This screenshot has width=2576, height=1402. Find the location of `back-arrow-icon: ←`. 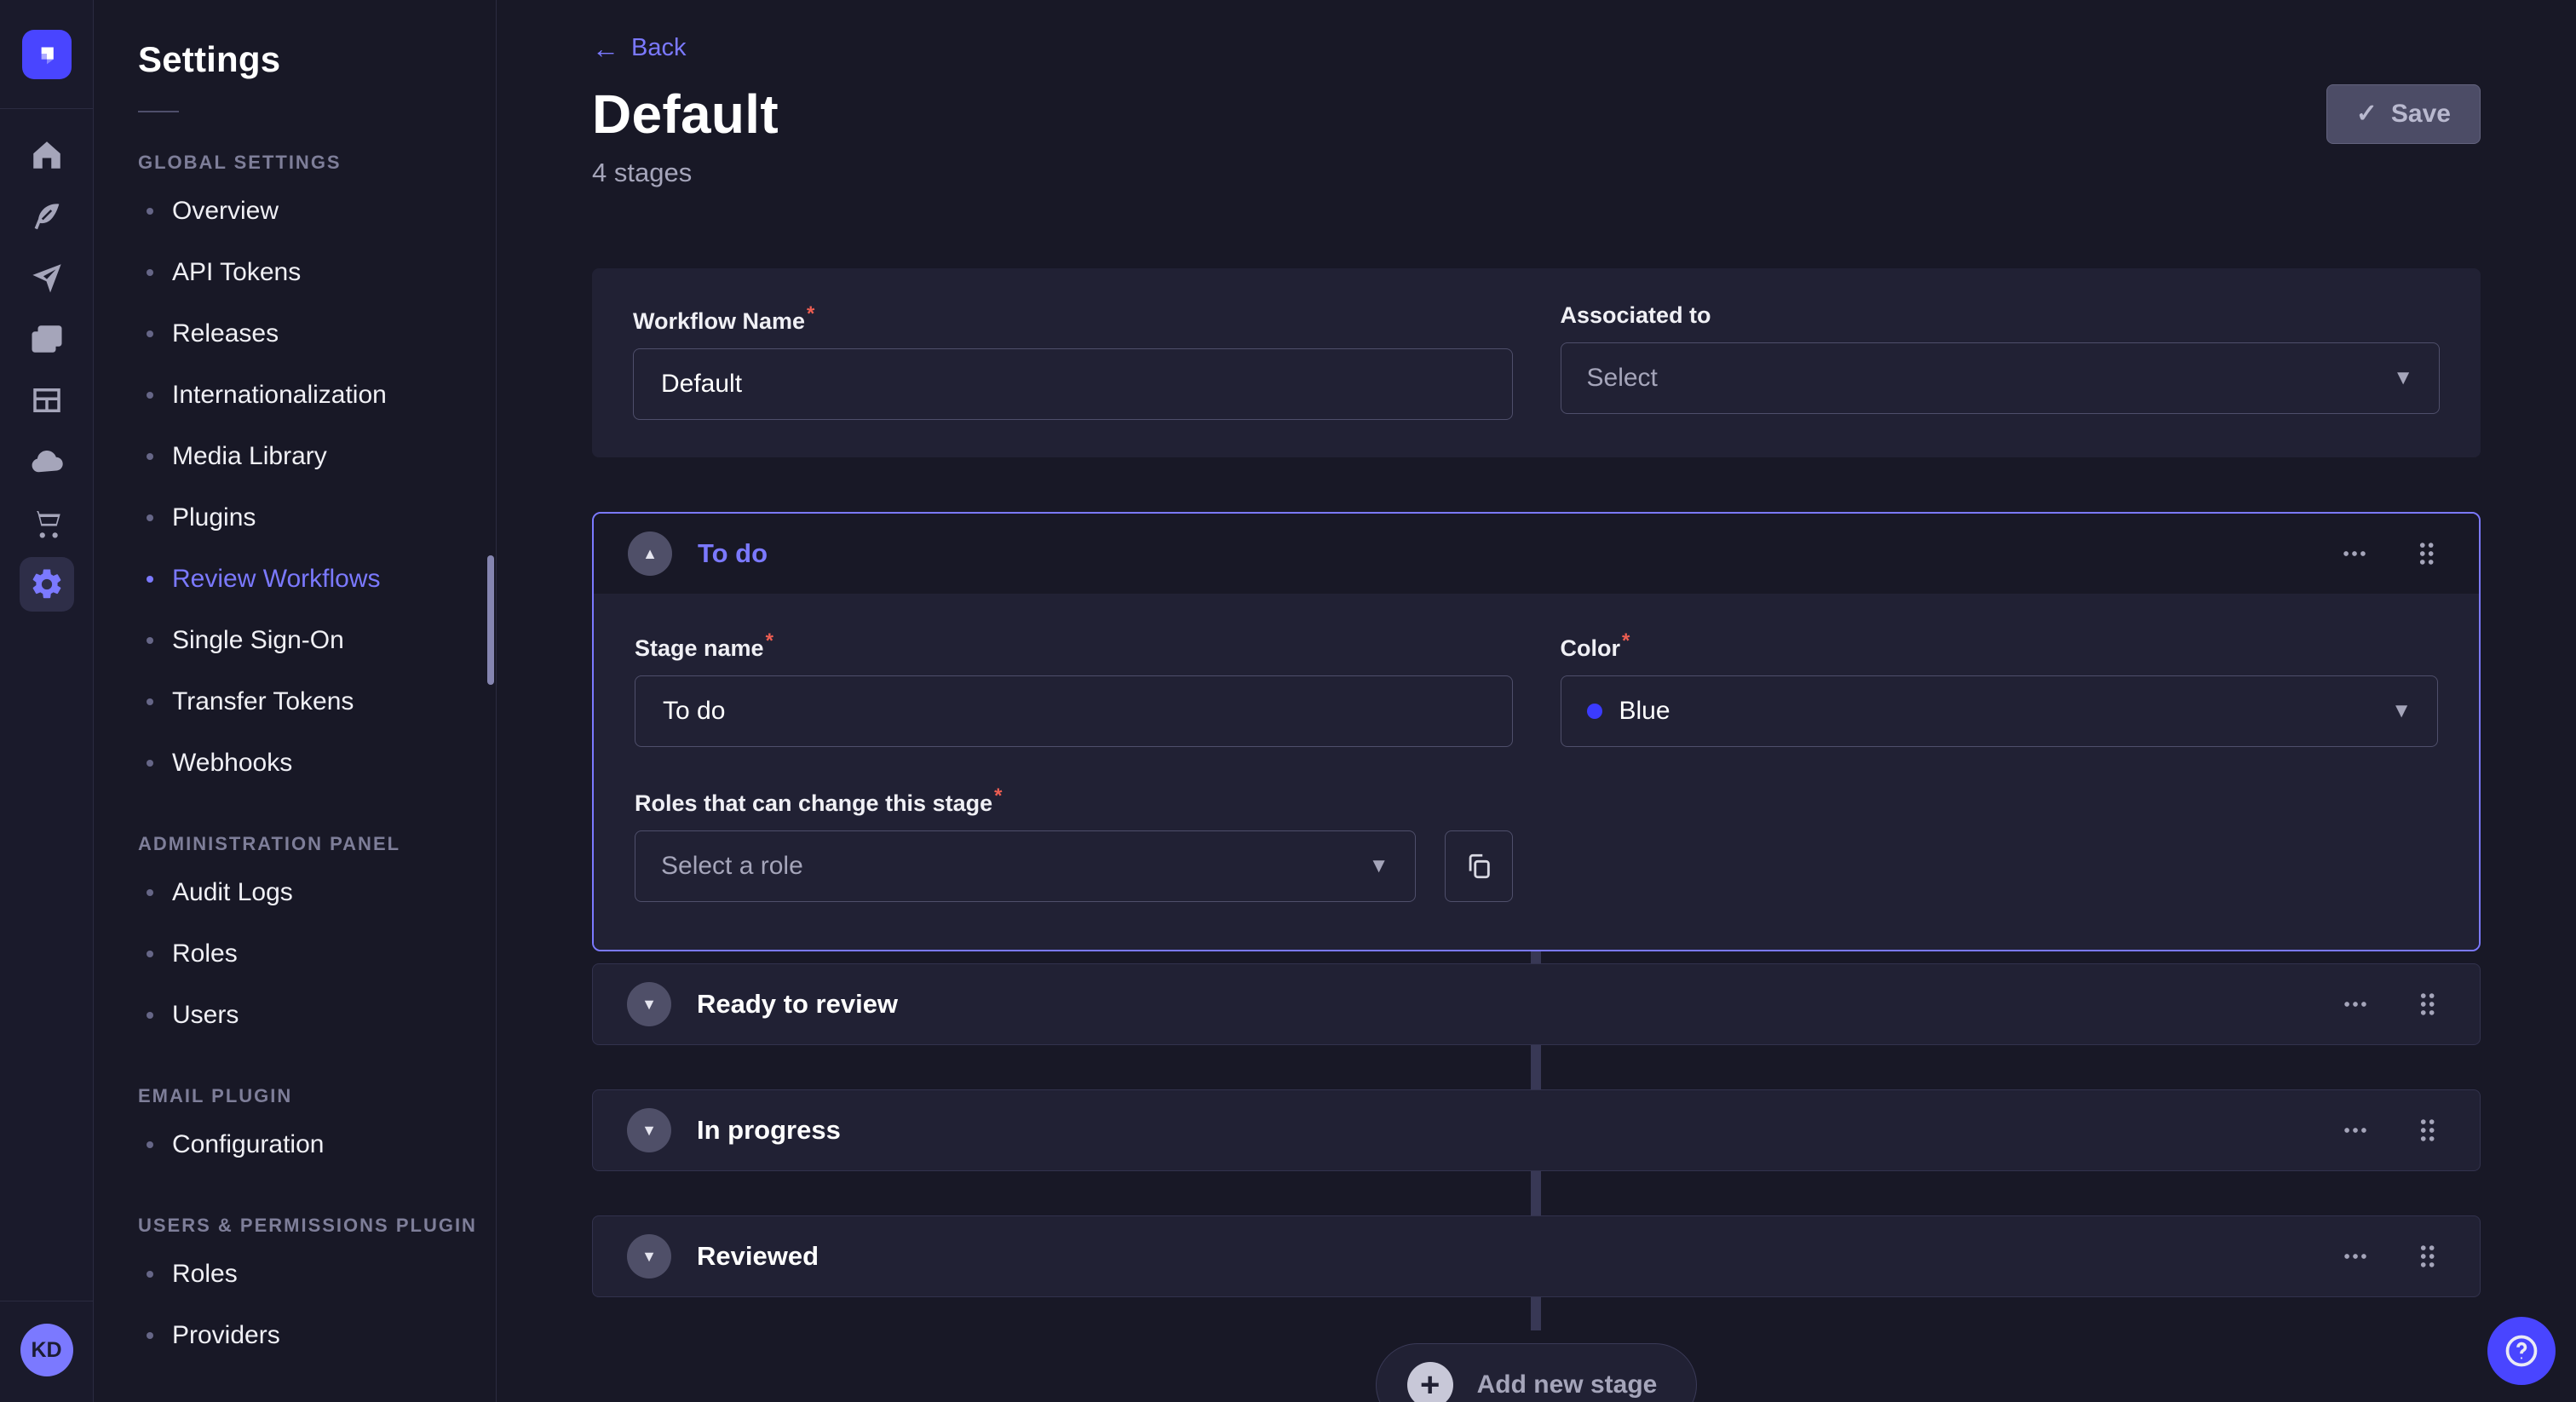

back-arrow-icon: ← is located at coordinates (605, 48).